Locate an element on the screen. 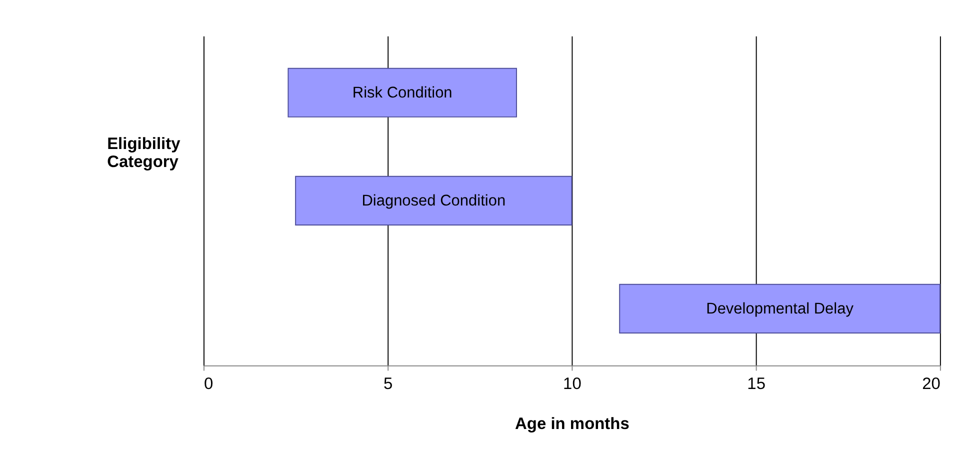 The width and height of the screenshot is (970, 462). x-tick-label: 20 is located at coordinates (931, 384).